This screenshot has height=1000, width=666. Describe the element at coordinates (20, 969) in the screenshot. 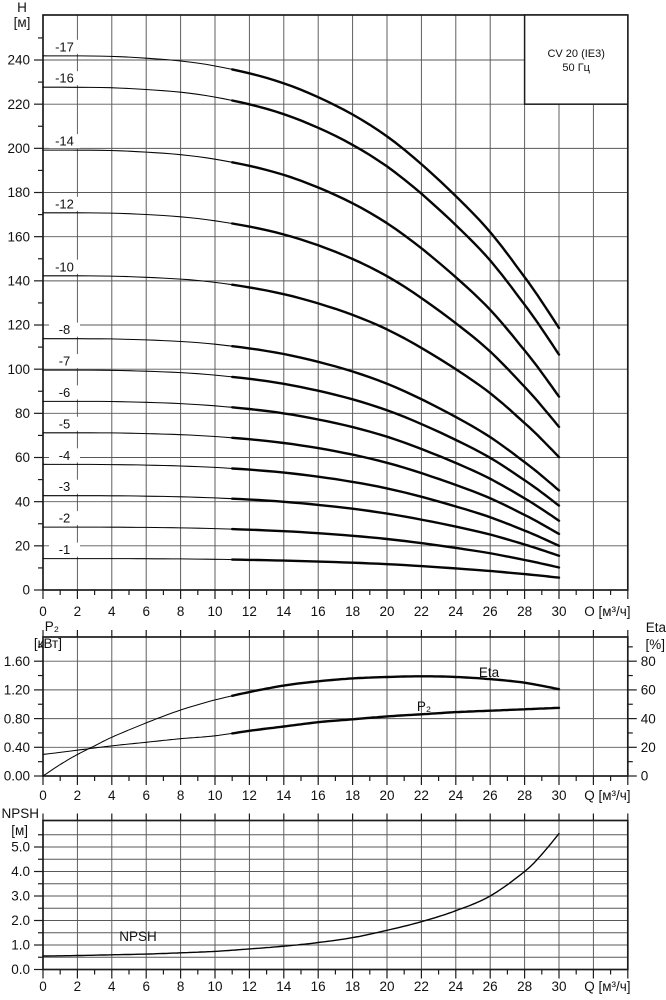

I see `npsh-tick-label: 0.0` at that location.